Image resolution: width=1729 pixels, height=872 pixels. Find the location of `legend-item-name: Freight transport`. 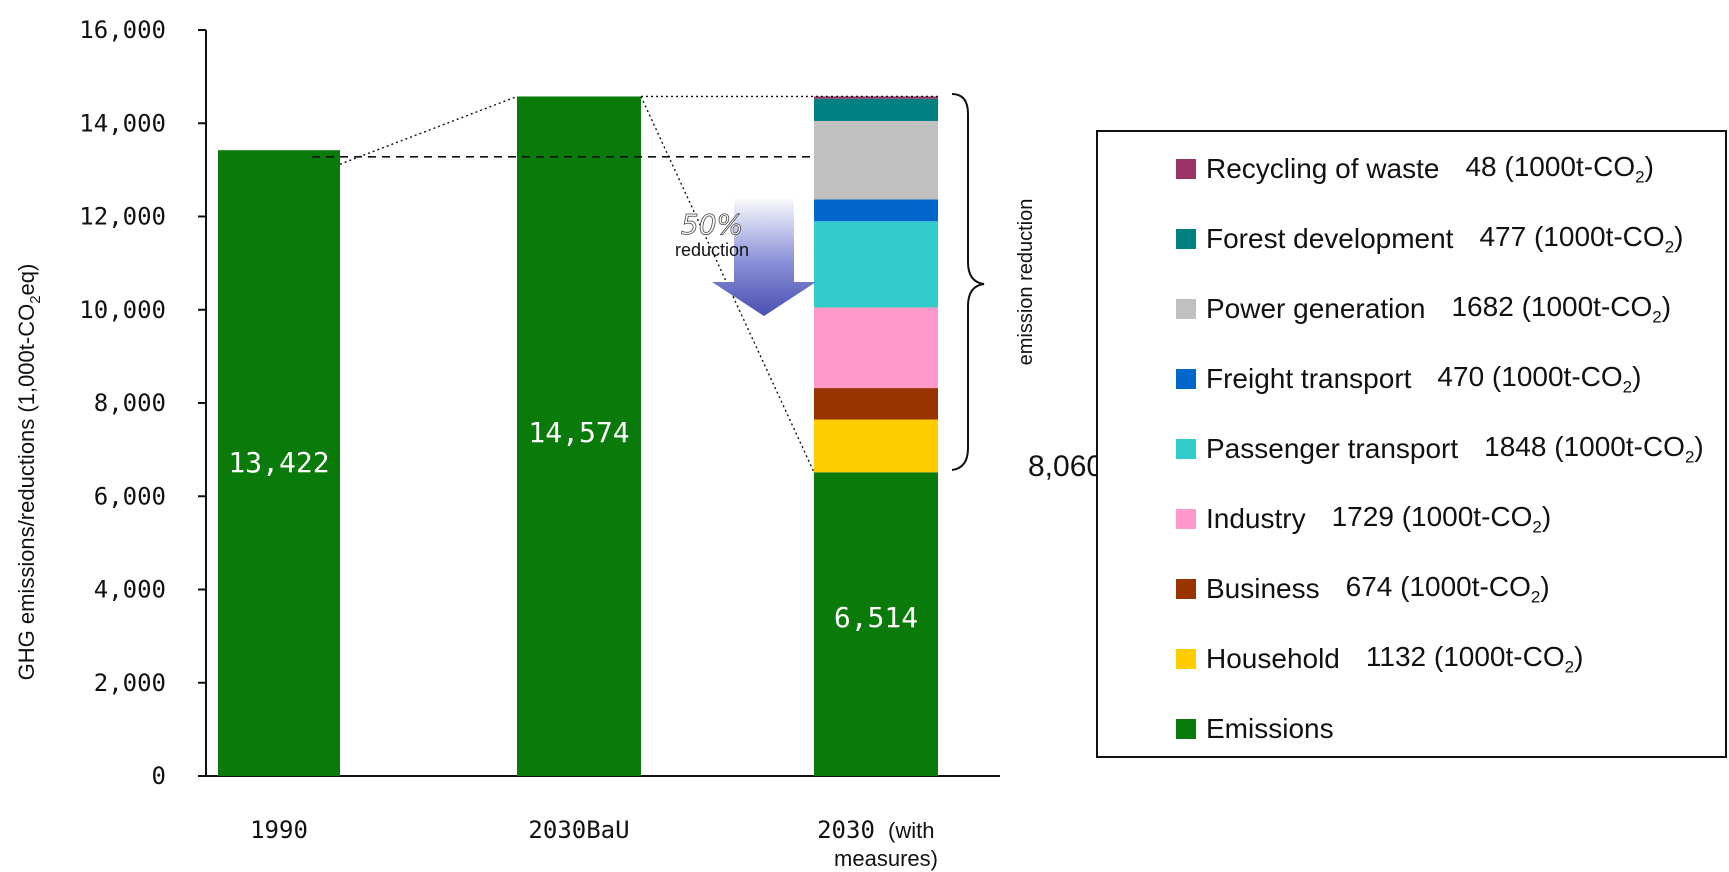

legend-item-name: Freight transport is located at coordinates (1309, 378).